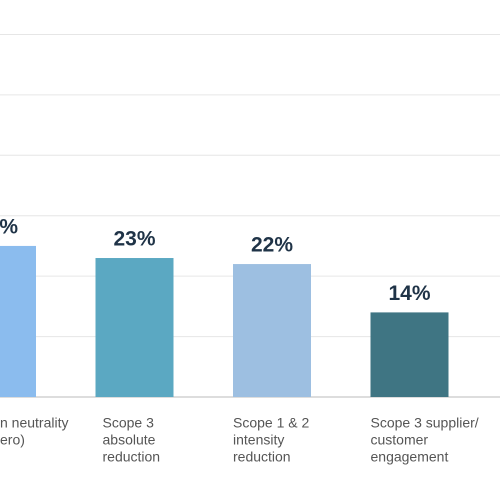 The height and width of the screenshot is (490, 500). What do you see at coordinates (409, 293) in the screenshot?
I see `value-label: 14%` at bounding box center [409, 293].